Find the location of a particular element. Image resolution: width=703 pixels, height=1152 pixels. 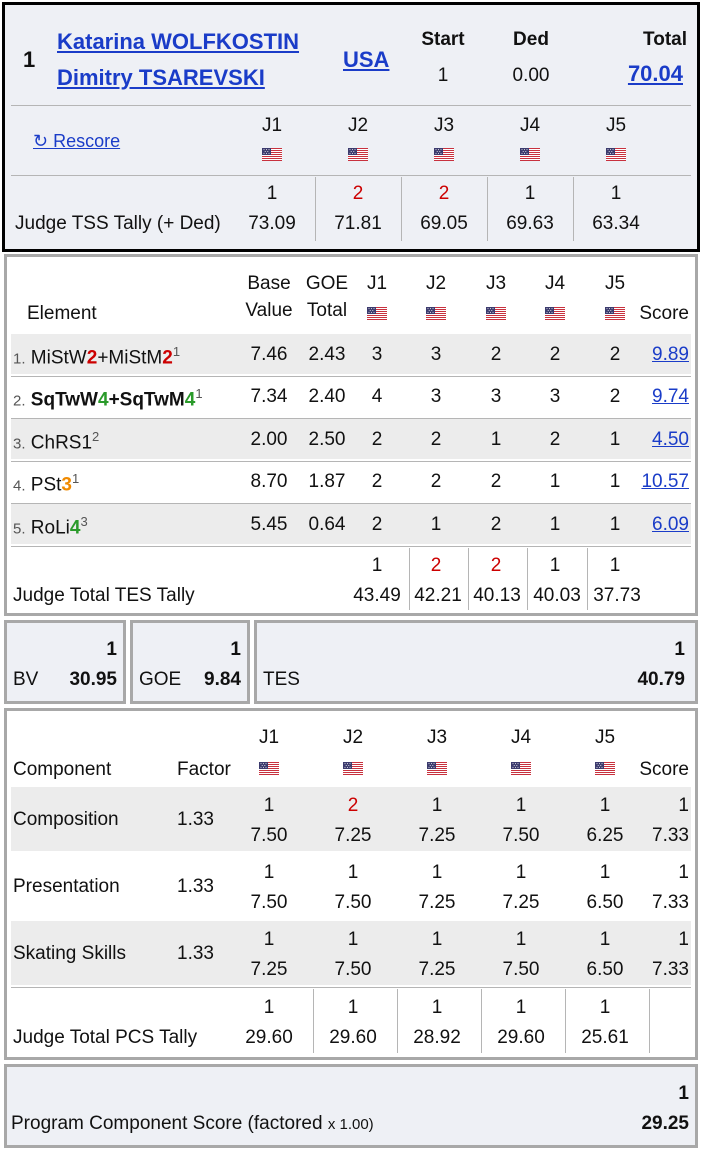

element-number: 1. is located at coordinates (19, 359).